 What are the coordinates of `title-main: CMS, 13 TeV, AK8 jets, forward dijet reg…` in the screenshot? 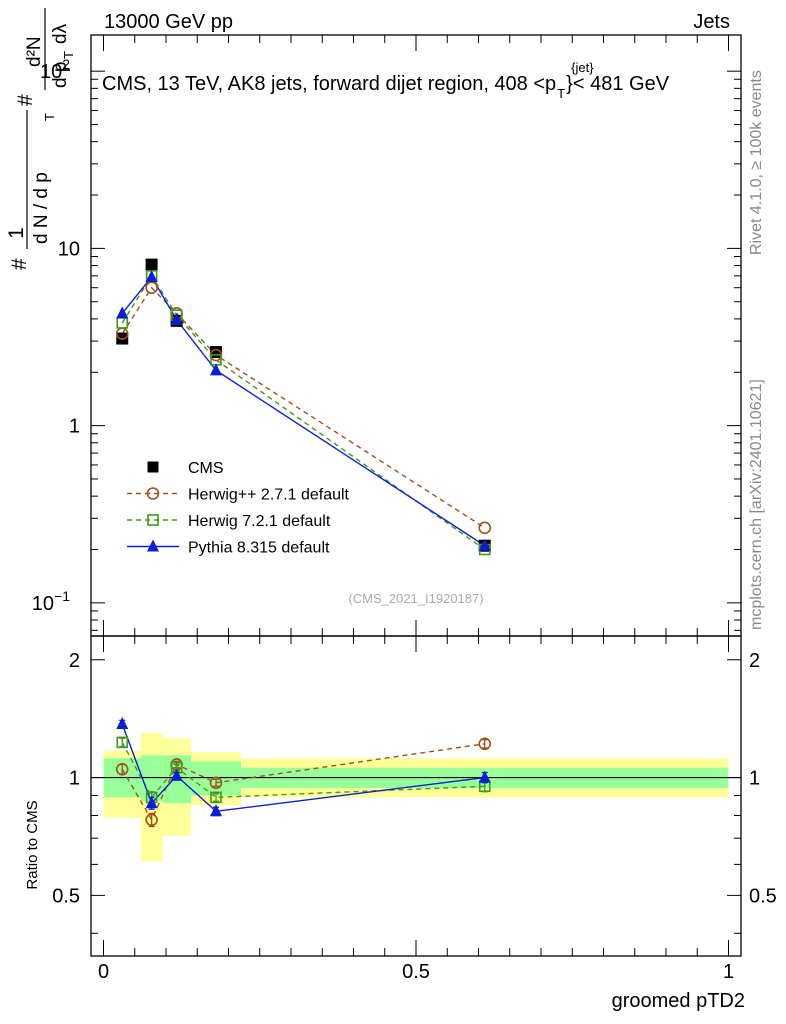 It's located at (329, 84).